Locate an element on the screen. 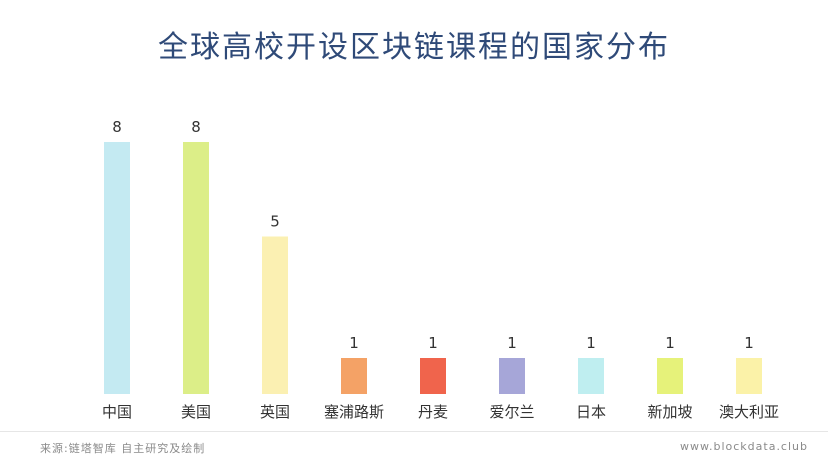 This screenshot has width=828, height=466. data-label-6: 1 is located at coordinates (591, 343).